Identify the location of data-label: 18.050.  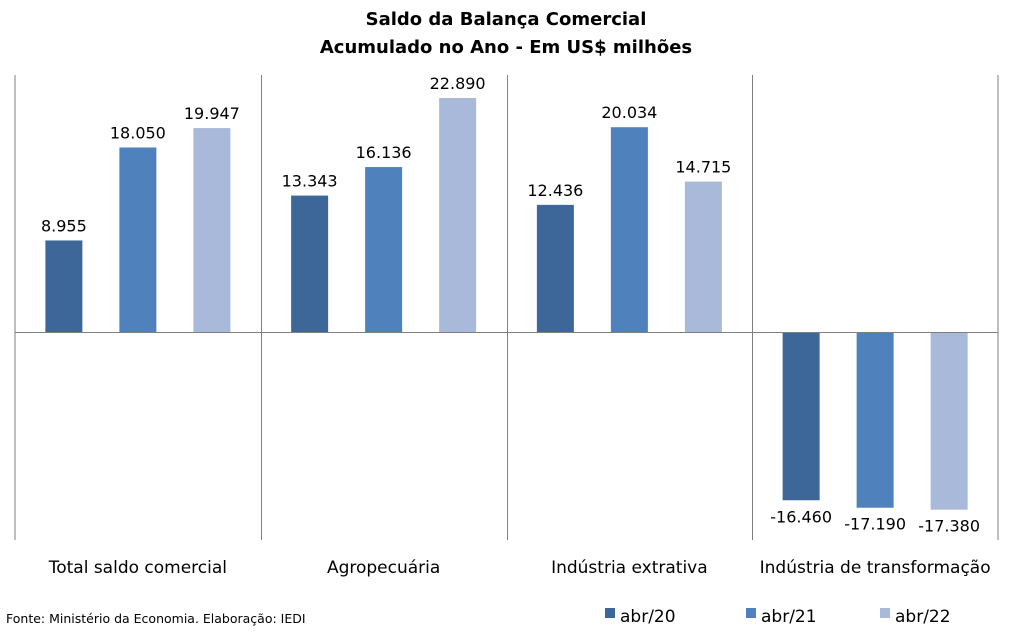
(138, 132).